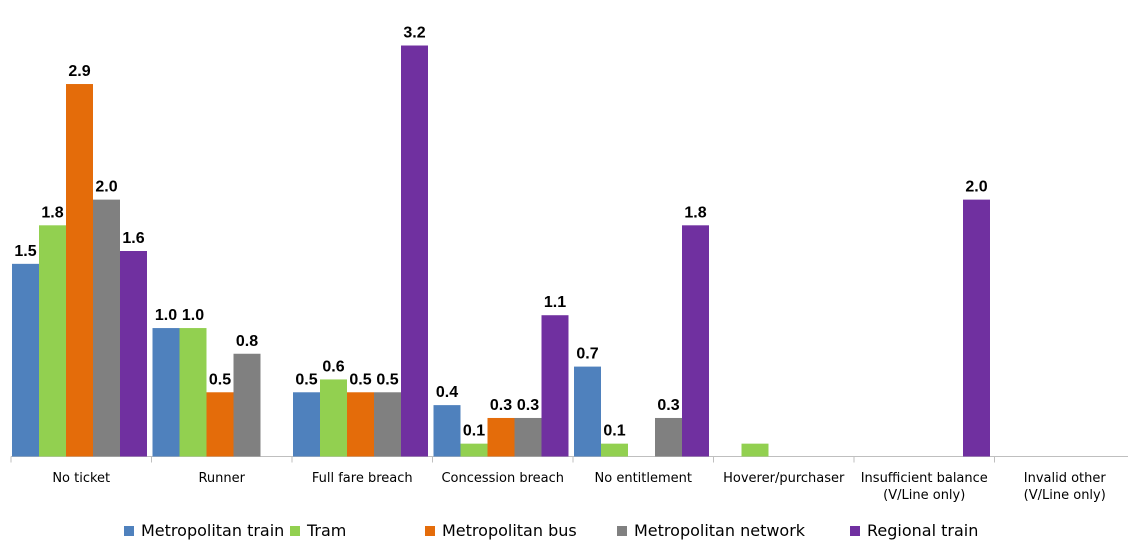 Image resolution: width=1128 pixels, height=544 pixels. What do you see at coordinates (25, 251) in the screenshot?
I see `data-label: 1.5` at bounding box center [25, 251].